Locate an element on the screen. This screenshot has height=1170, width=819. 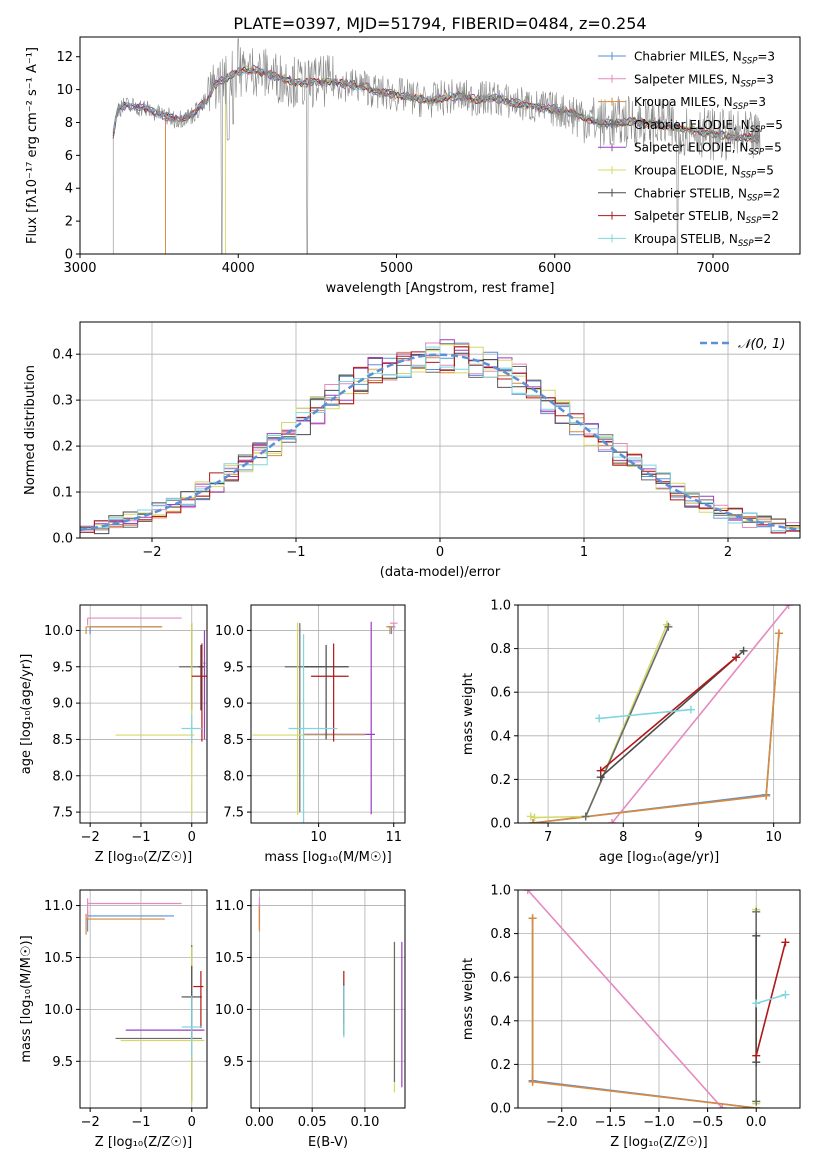
legend-label: Kroupa STELIB, NSSP=2 is located at coordinates (702, 240).